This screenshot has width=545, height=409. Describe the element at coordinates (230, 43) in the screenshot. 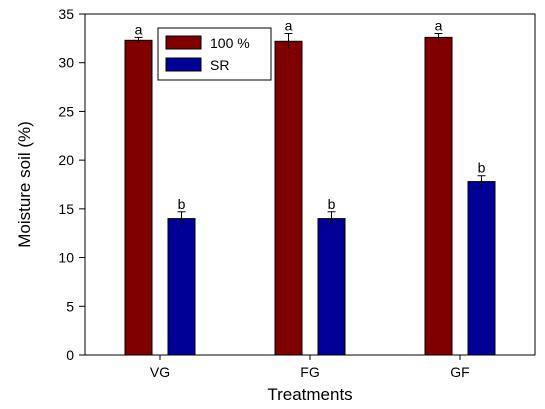

I see `legend-label: 100 %` at that location.